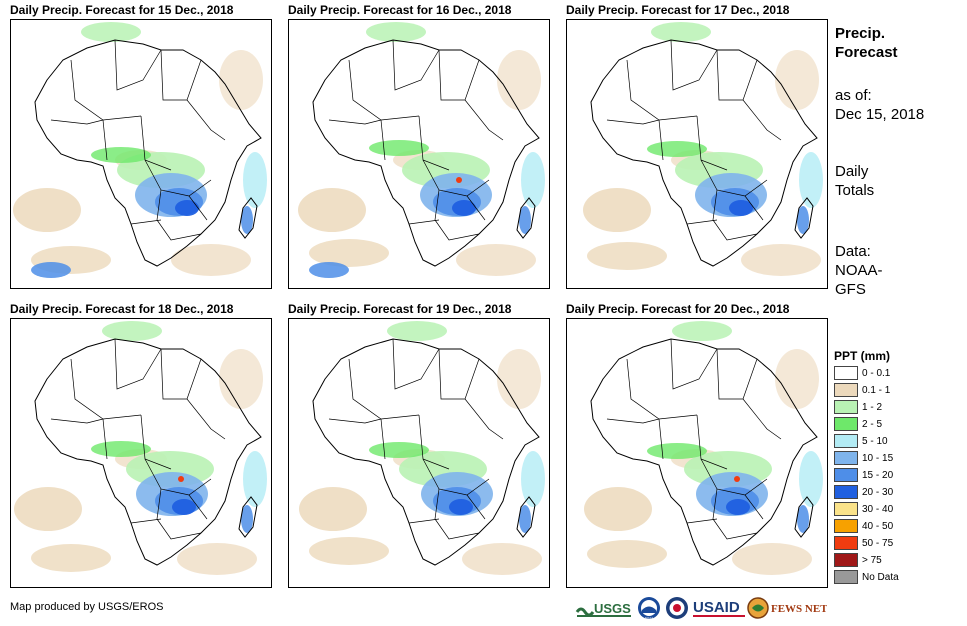  Describe the element at coordinates (853, 95) in the screenshot. I see `as-of-label: as of:` at that location.